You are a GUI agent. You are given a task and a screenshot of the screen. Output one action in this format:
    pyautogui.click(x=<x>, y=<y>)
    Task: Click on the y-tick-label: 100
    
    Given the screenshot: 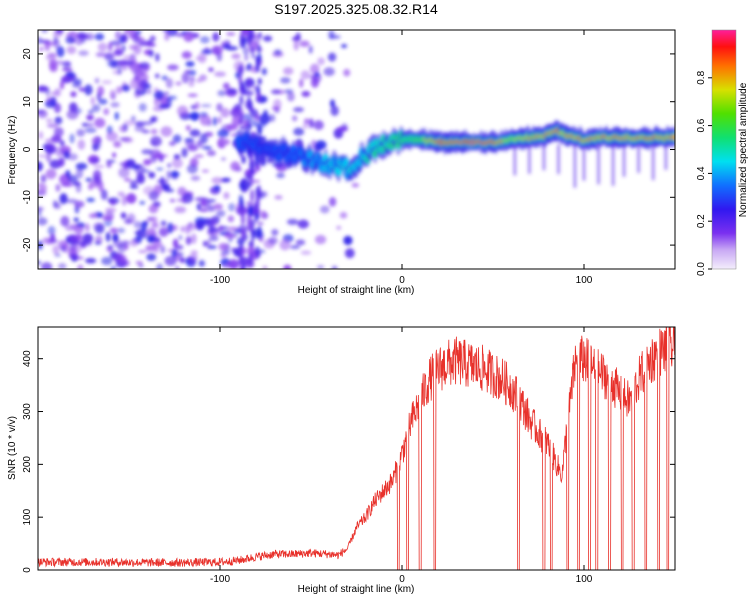 What is the action you would take?
    pyautogui.click(x=27, y=516)
    